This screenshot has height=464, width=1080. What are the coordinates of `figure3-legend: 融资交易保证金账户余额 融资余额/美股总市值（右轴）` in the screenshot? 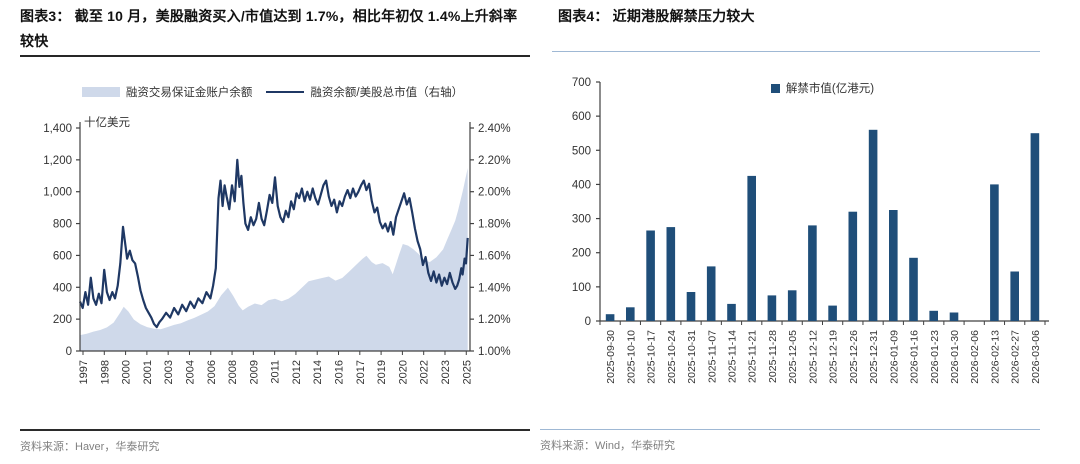 It's located at (272, 92).